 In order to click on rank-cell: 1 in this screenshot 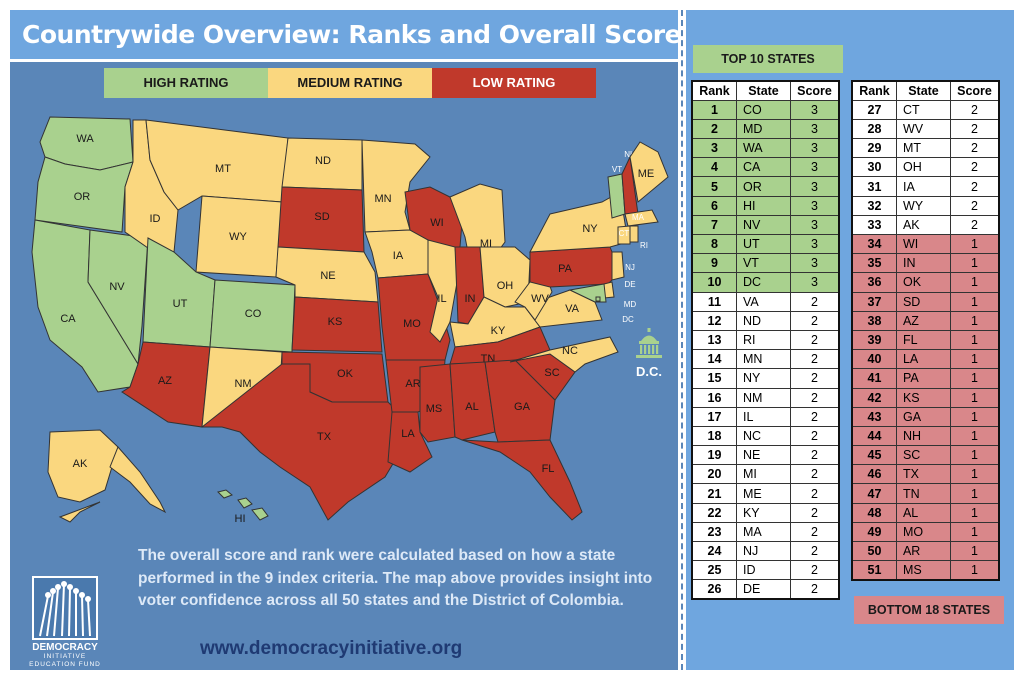, I will do `click(714, 109)`.